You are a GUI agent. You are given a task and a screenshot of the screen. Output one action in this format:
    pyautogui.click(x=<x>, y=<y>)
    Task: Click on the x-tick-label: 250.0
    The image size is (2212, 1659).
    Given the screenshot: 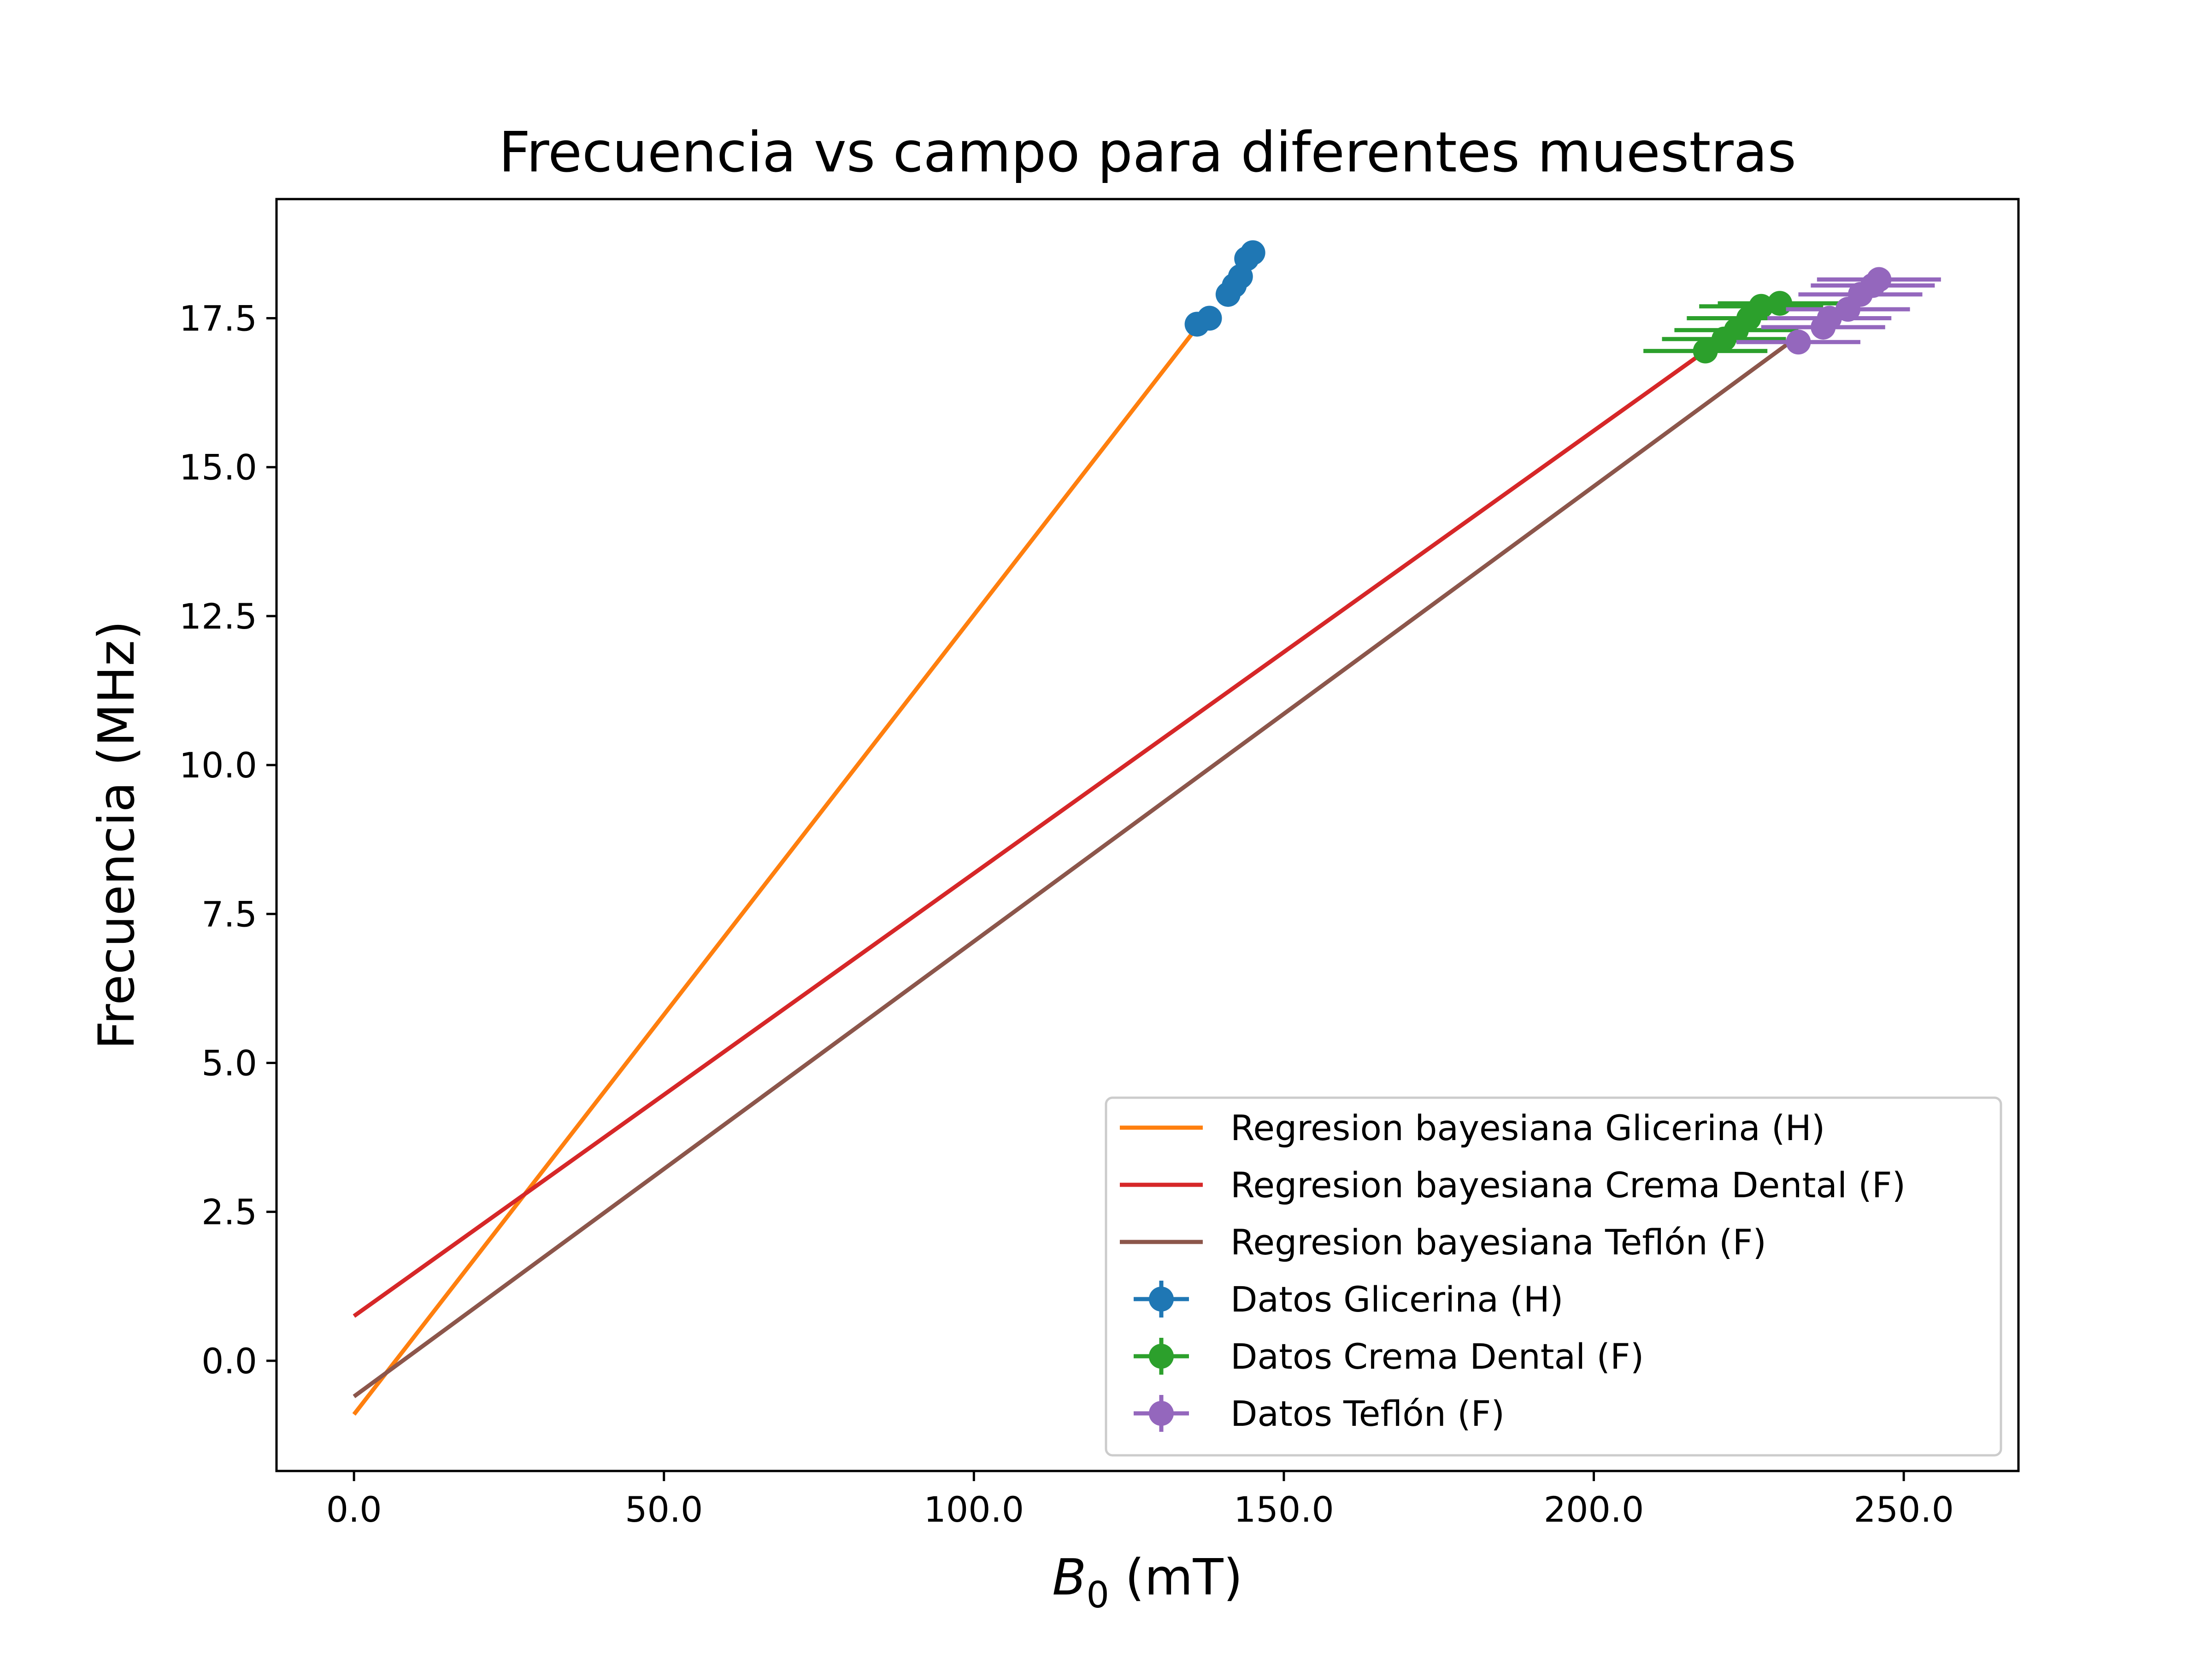 What is the action you would take?
    pyautogui.click(x=1903, y=1509)
    